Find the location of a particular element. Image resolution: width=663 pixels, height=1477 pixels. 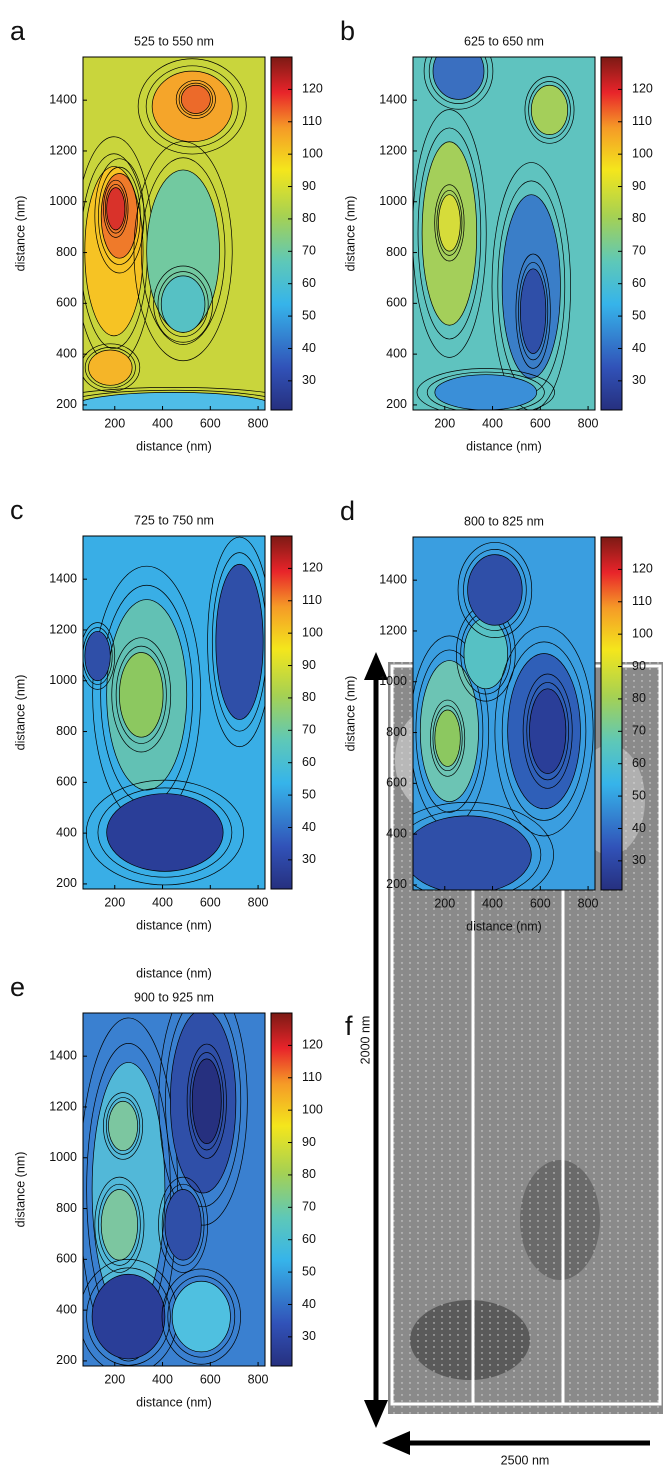

panel-letter: b is located at coordinates (347, 31).